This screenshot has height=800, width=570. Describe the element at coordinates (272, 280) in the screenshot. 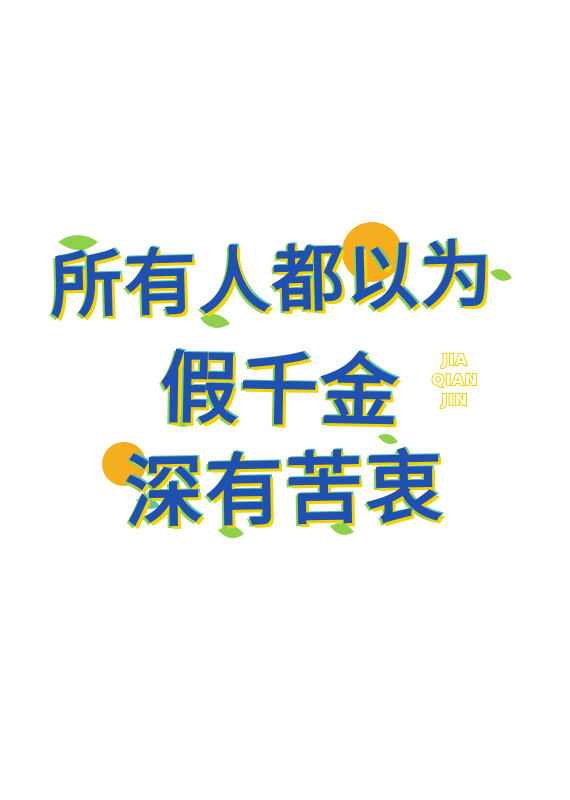

I see `title-line-1: 所有人都以为` at that location.